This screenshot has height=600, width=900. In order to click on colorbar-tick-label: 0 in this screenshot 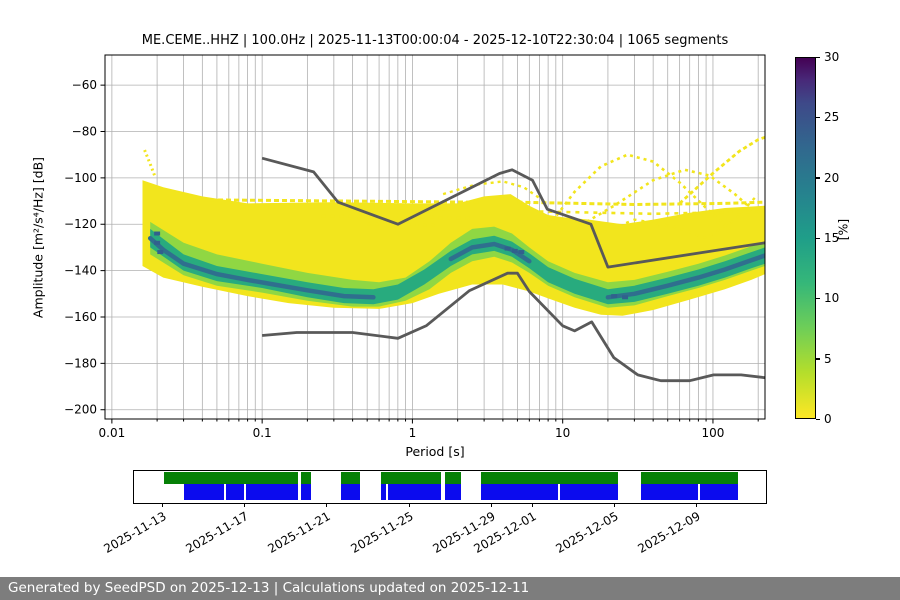, I will do `click(828, 419)`.